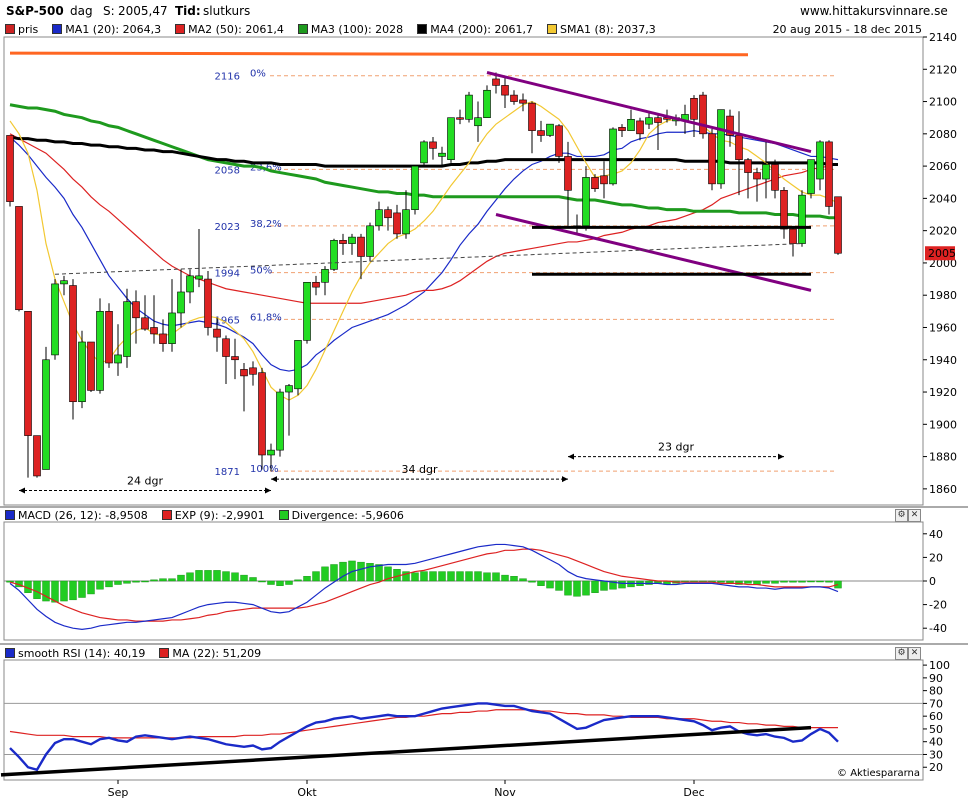  I want to click on rsi-legend: smooth RSI (14): 40,19 MA (22): 51,209, so click(140, 654).